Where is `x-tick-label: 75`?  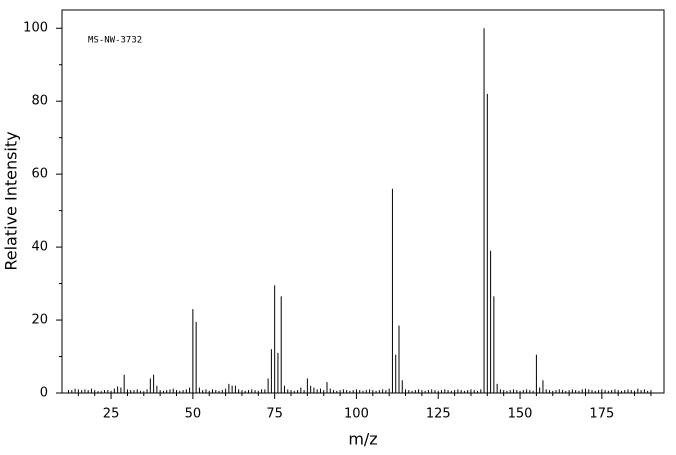
x-tick-label: 75 is located at coordinates (274, 414).